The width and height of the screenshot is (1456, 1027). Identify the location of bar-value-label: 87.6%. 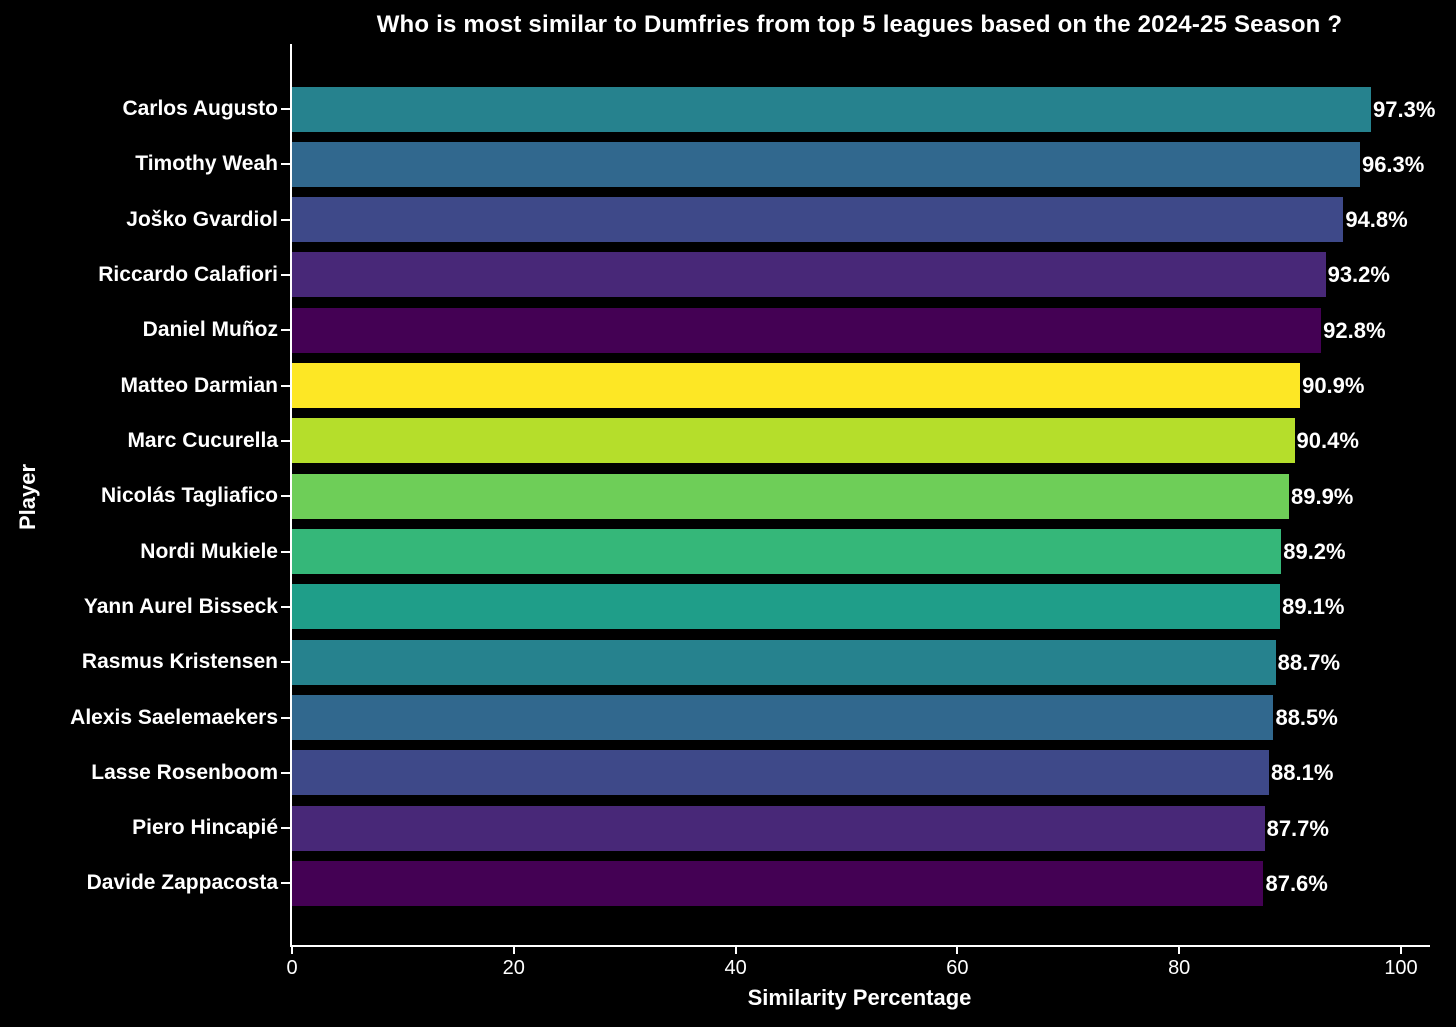
(1296, 883).